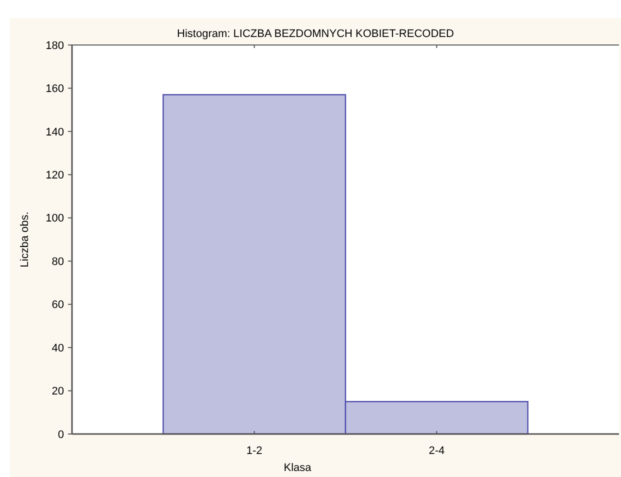 Image resolution: width=621 pixels, height=477 pixels. What do you see at coordinates (315, 34) in the screenshot?
I see `chart-title: Histogram: LICZBA BEZDOMNYCH KOBIET-RECODED` at bounding box center [315, 34].